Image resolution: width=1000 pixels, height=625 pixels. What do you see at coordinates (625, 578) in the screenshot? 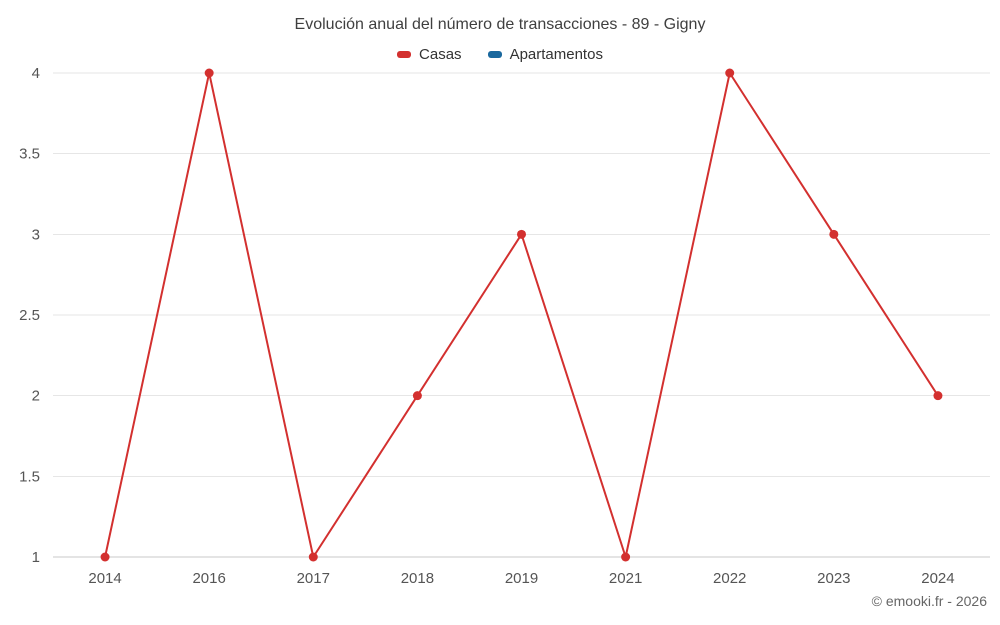
I see `svg-text: 2021` at bounding box center [625, 578].